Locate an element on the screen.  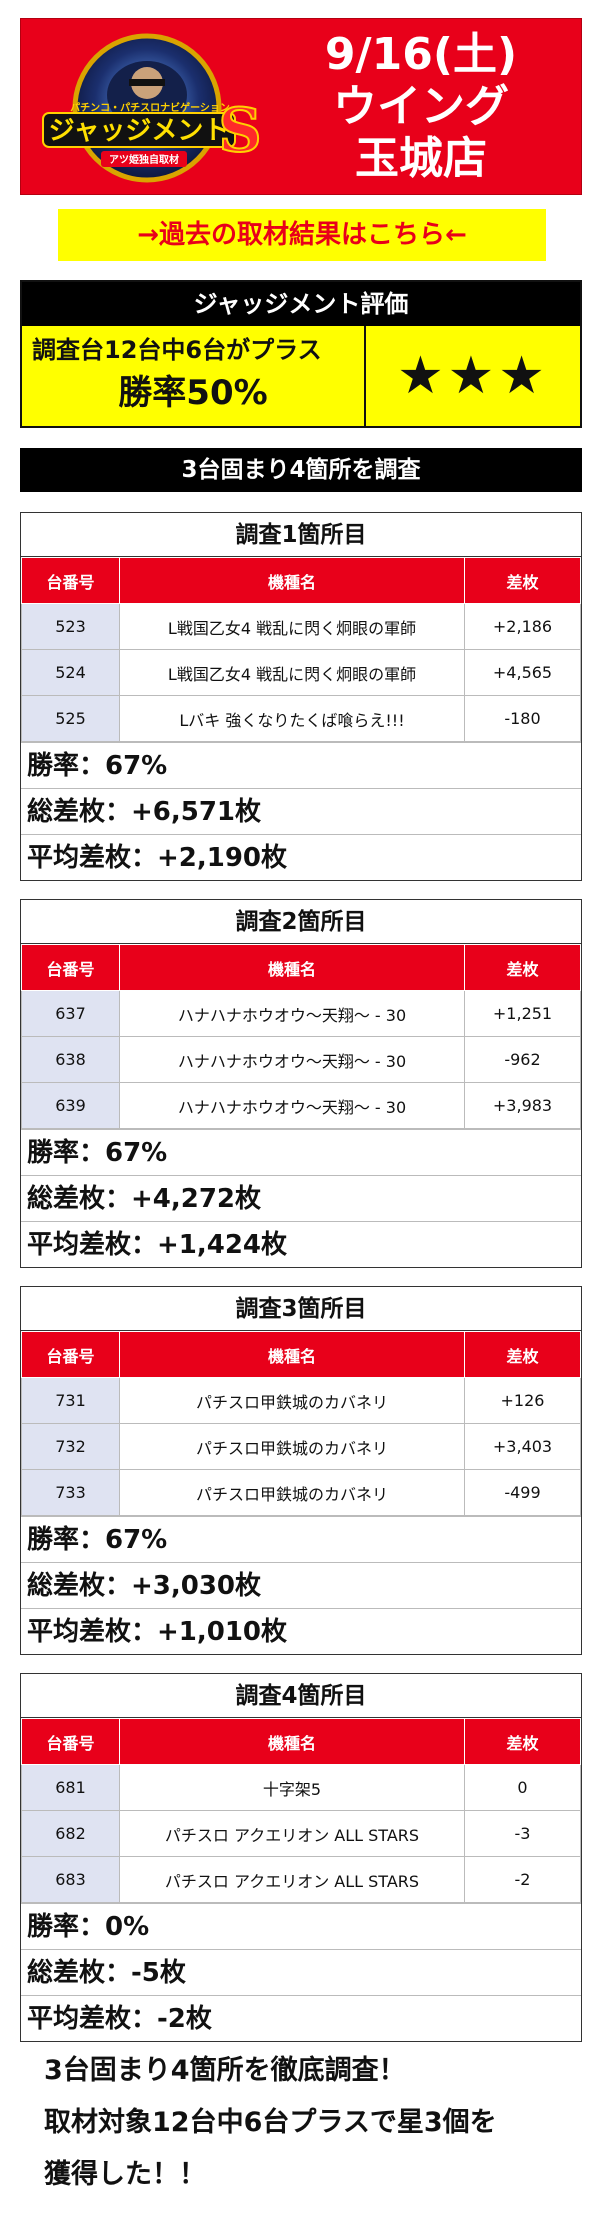
evaluation-win-rate: 勝率50% is located at coordinates (193, 393).